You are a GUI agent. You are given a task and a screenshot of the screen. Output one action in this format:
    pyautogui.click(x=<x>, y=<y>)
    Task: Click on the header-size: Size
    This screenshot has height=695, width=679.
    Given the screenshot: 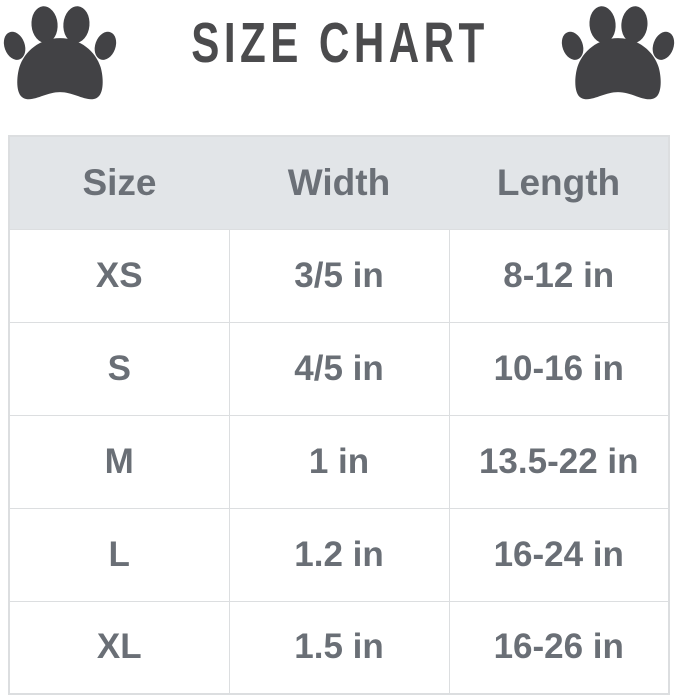 What is the action you would take?
    pyautogui.click(x=119, y=182)
    